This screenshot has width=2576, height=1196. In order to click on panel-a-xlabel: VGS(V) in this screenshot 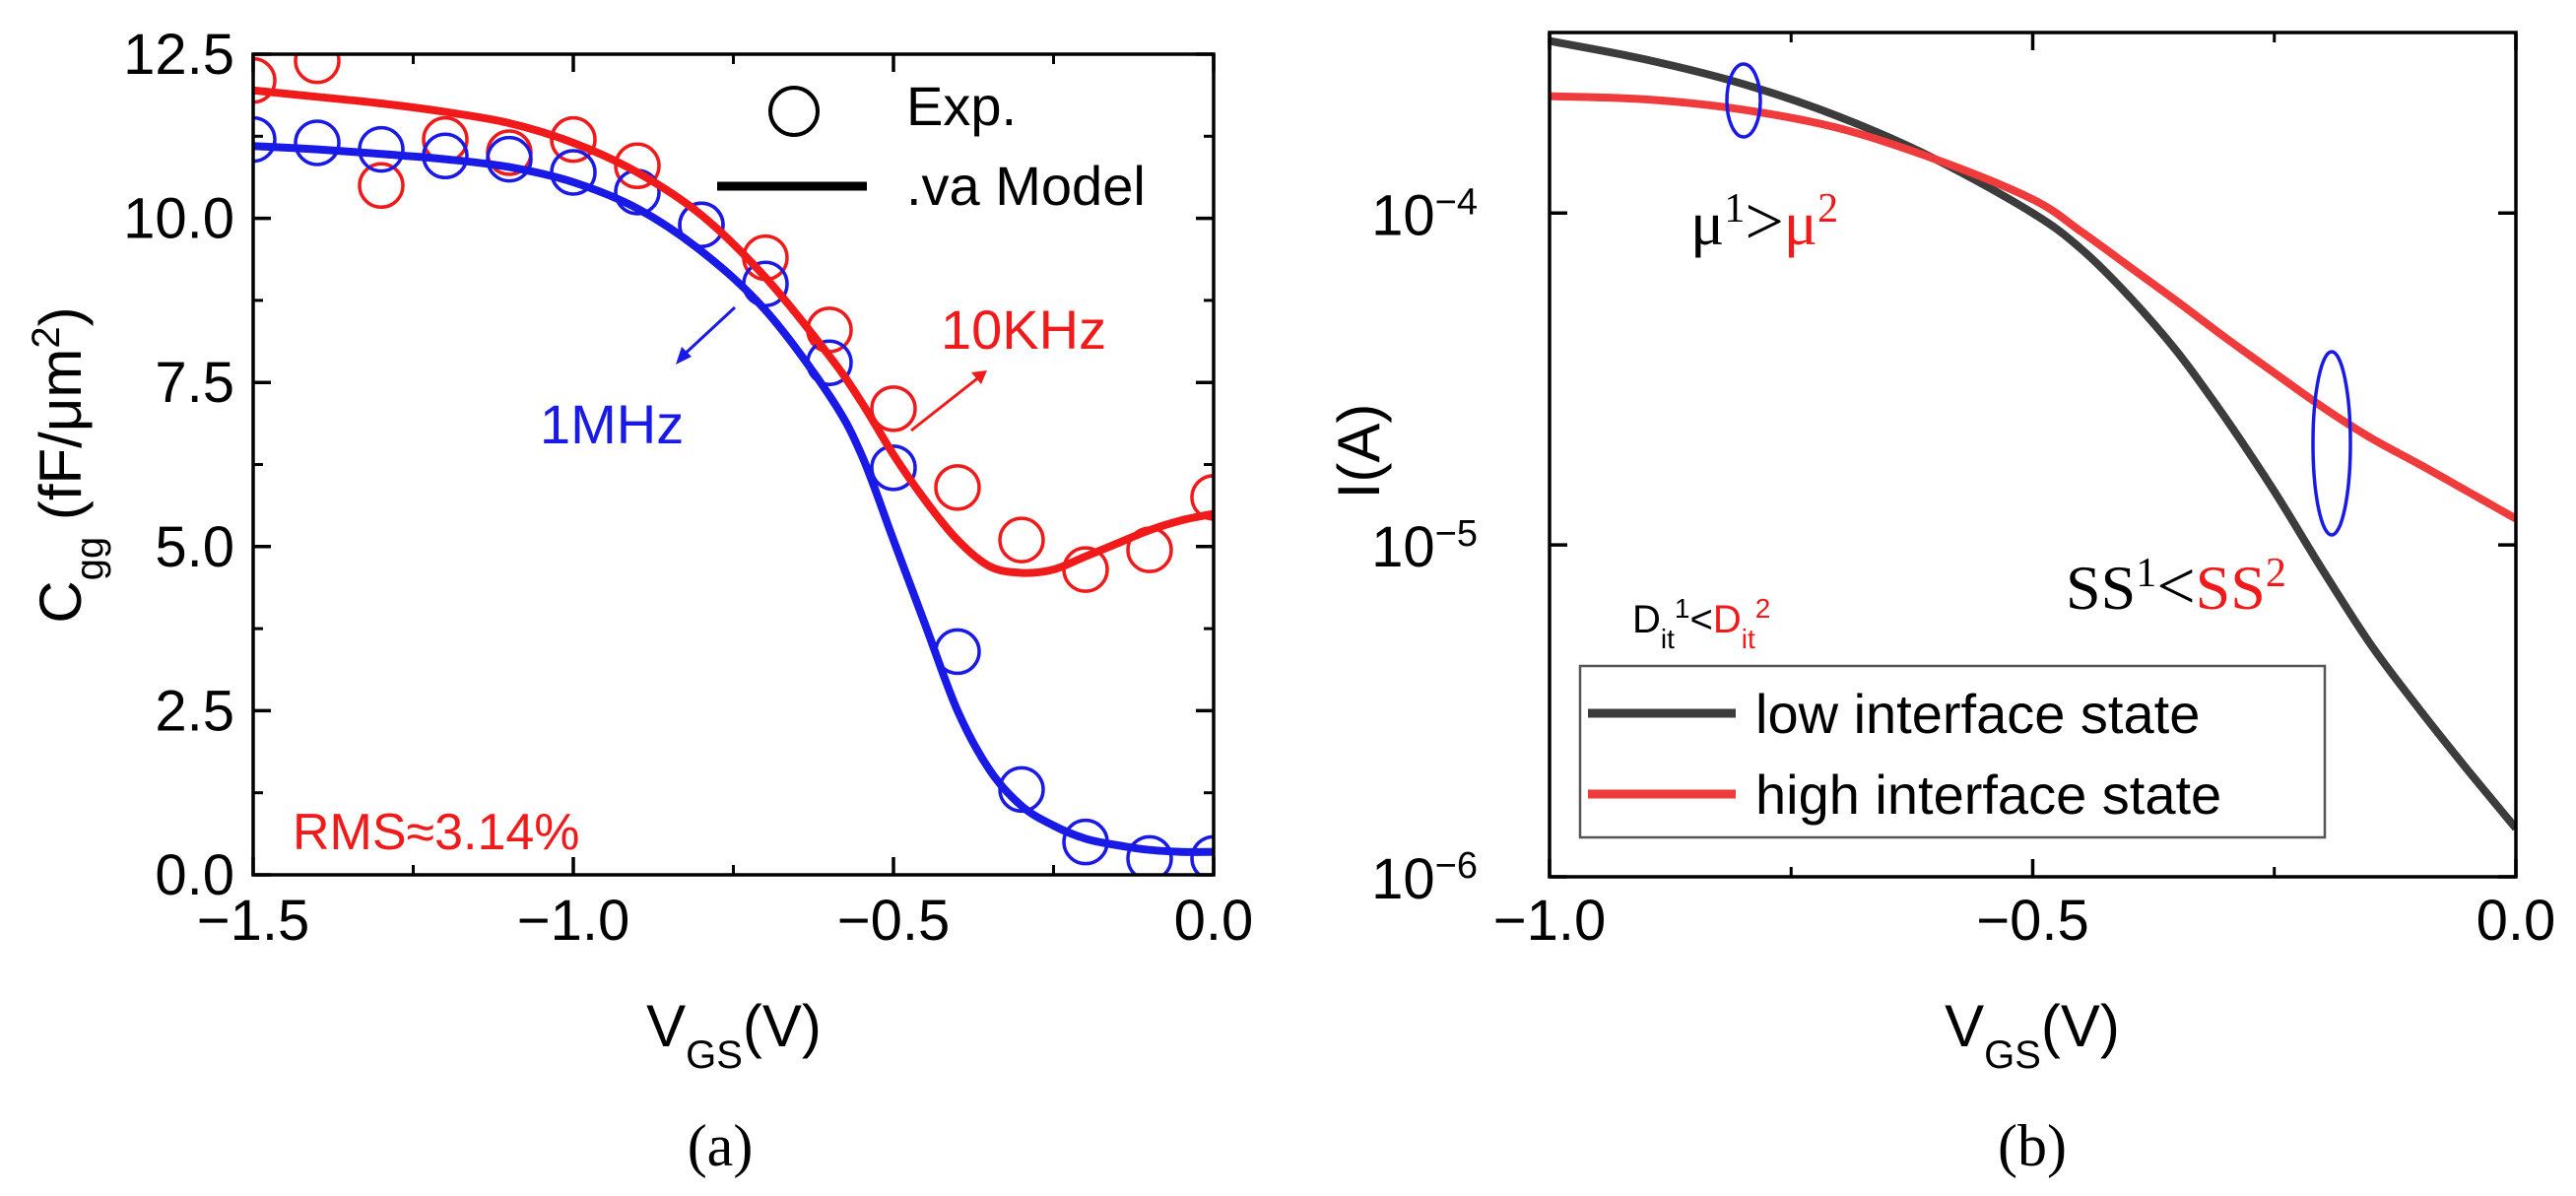, I will do `click(734, 1035)`.